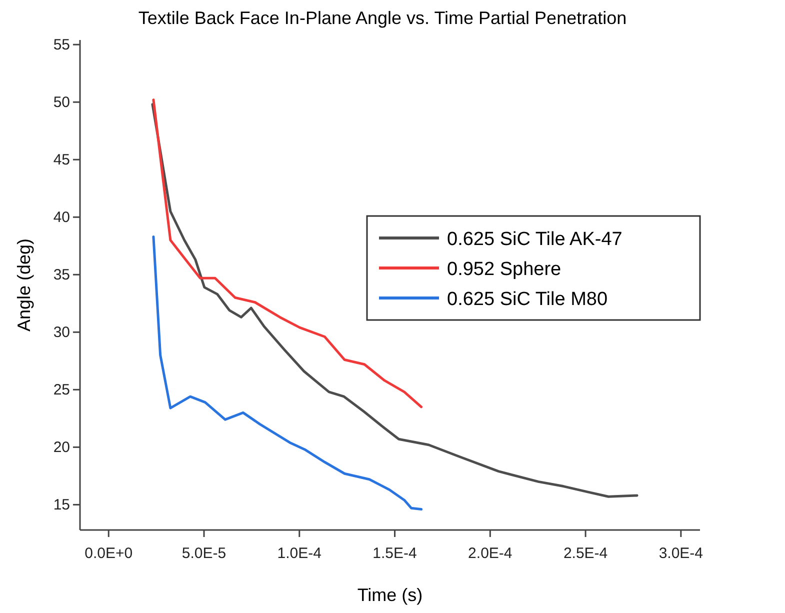  I want to click on y-axis-title: Angle (deg), so click(24, 285).